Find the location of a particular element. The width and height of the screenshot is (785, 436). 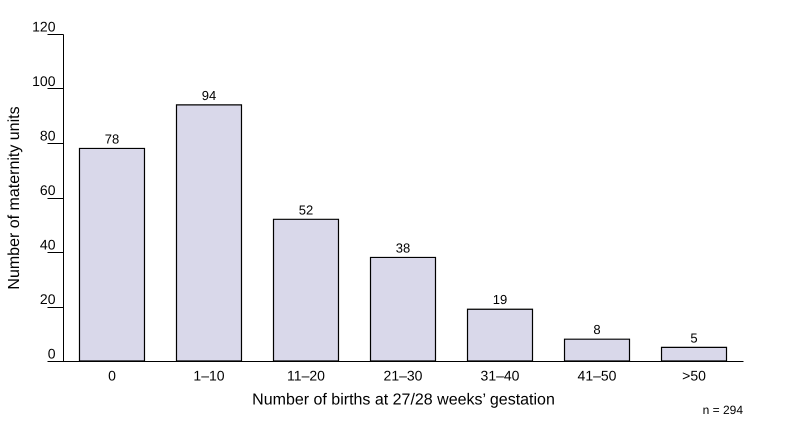

x-tick-label: 0 is located at coordinates (112, 376).